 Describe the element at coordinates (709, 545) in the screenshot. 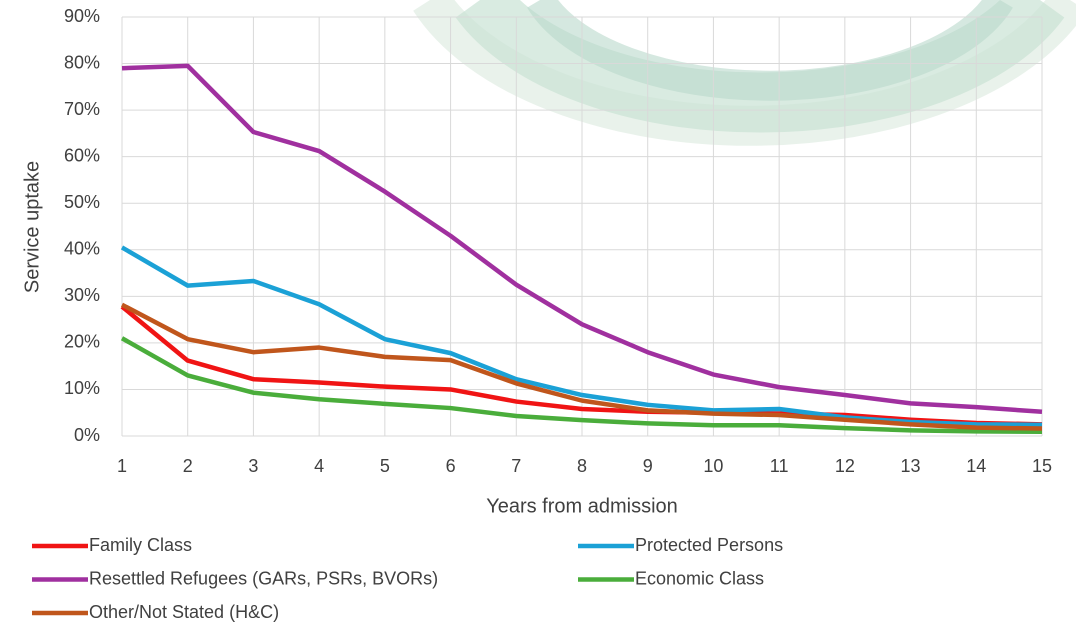

I see `legend-label: Protected Persons` at that location.